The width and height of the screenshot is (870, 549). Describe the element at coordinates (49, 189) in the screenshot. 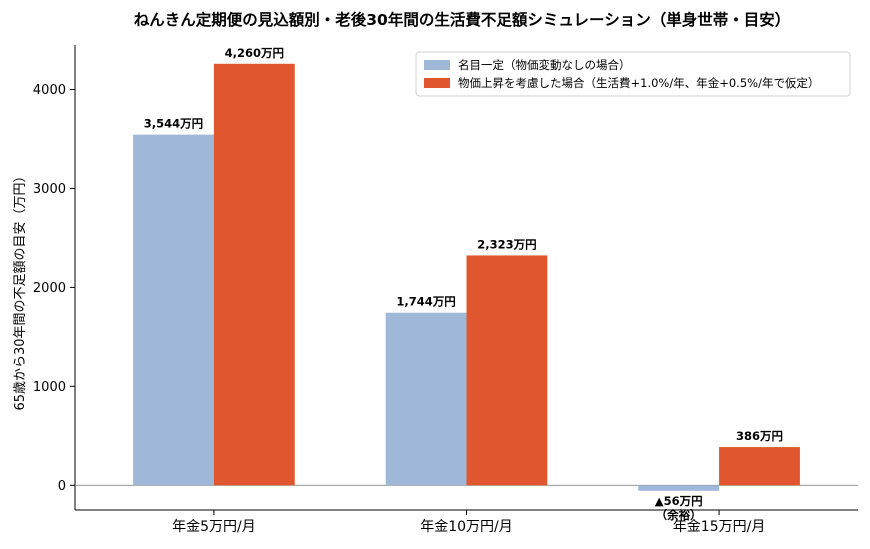

I see `y-tick-label: 3000` at that location.